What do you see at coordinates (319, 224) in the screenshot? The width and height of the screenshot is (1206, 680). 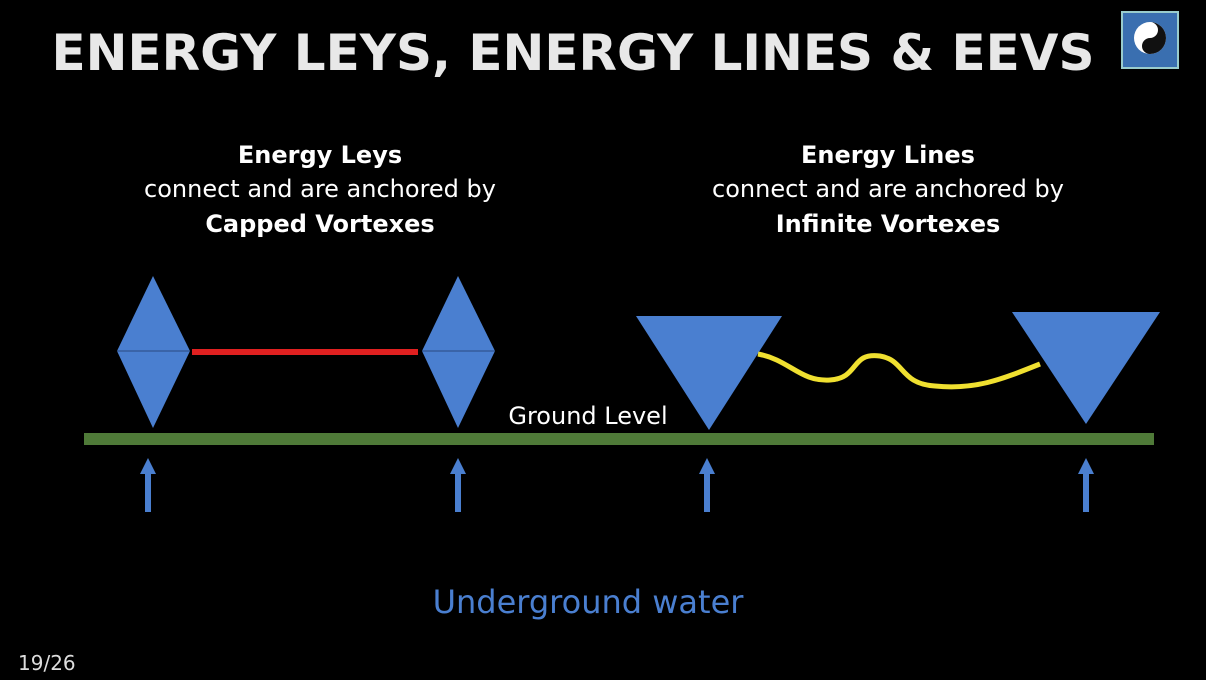 I see `left-emphasis: Capped Vortexes` at bounding box center [319, 224].